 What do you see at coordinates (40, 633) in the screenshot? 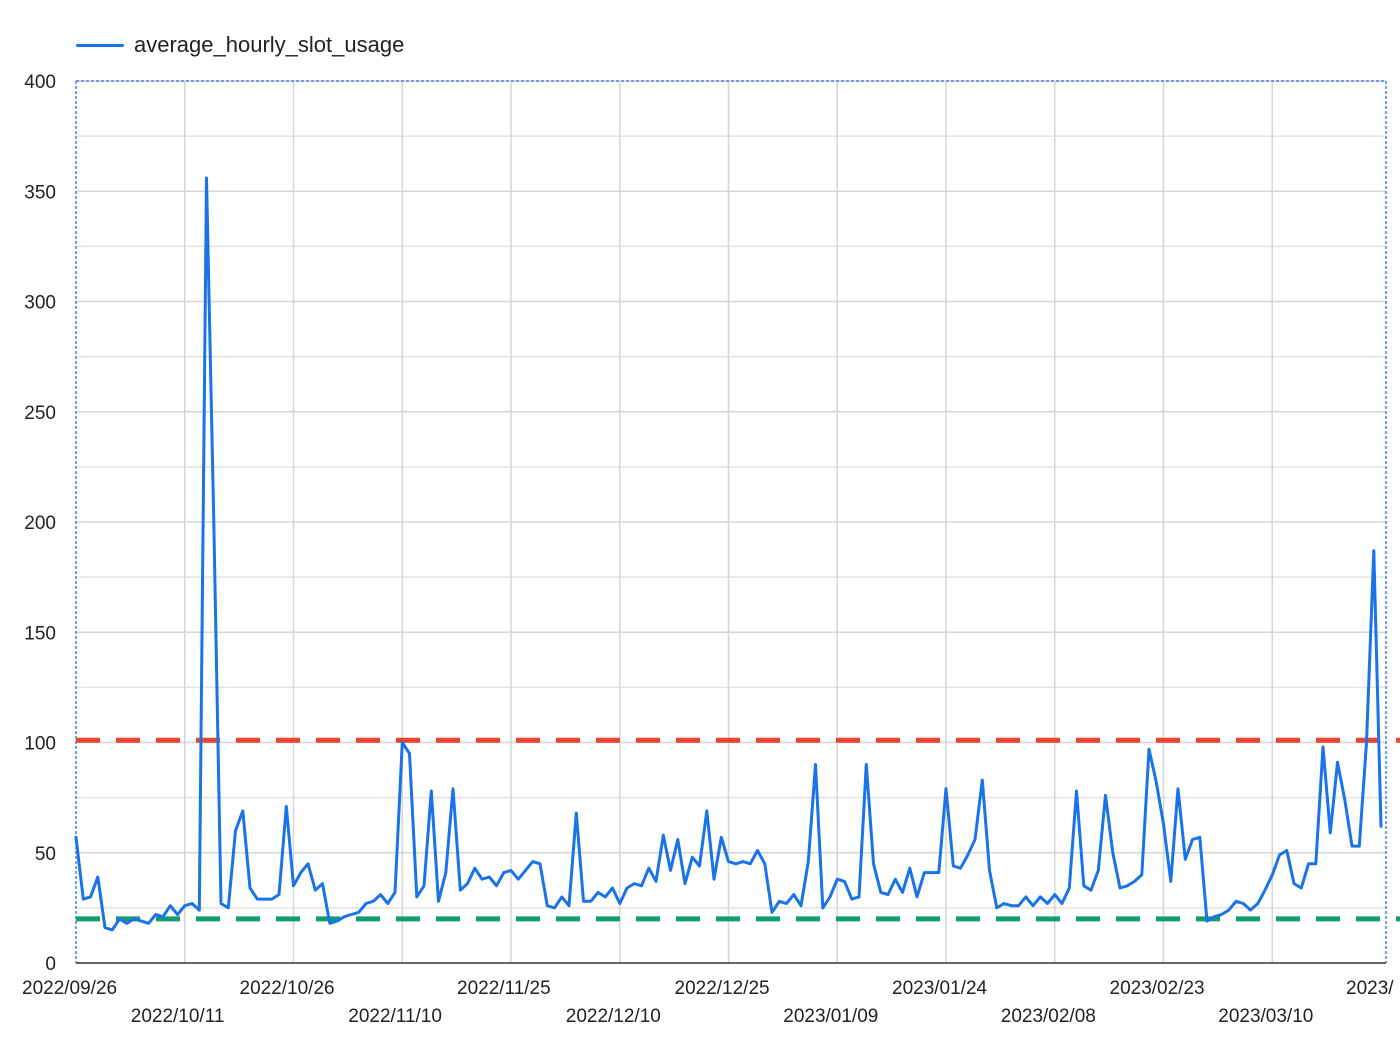
I see `y-tick-label: 150` at bounding box center [40, 633].